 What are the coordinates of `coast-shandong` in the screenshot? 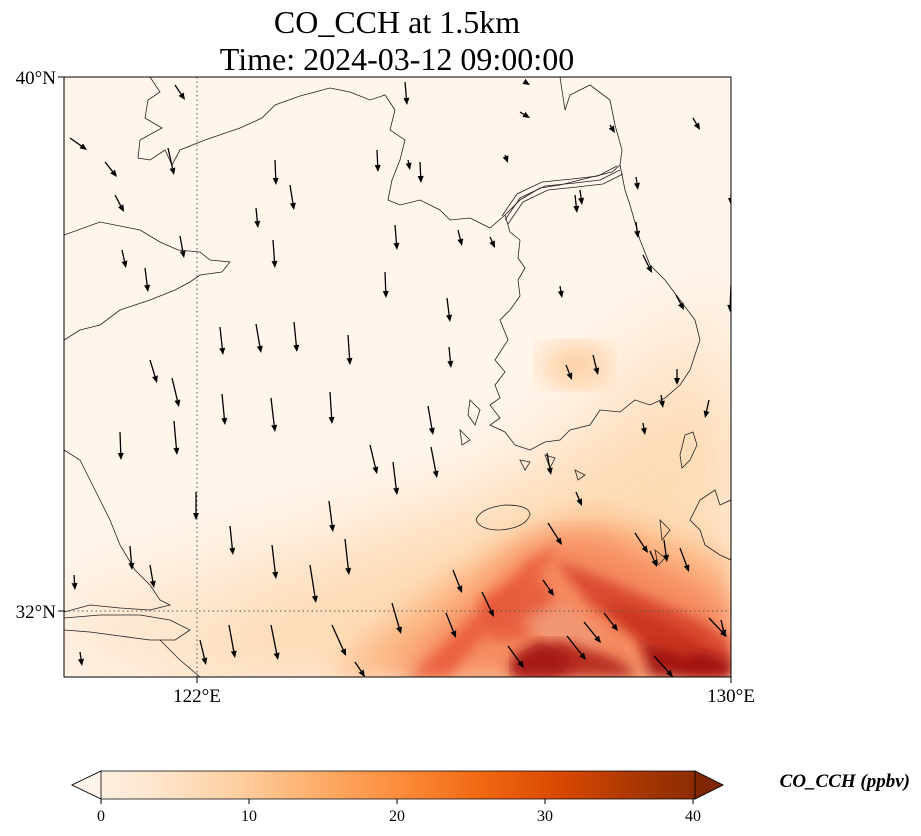 It's located at (147, 281).